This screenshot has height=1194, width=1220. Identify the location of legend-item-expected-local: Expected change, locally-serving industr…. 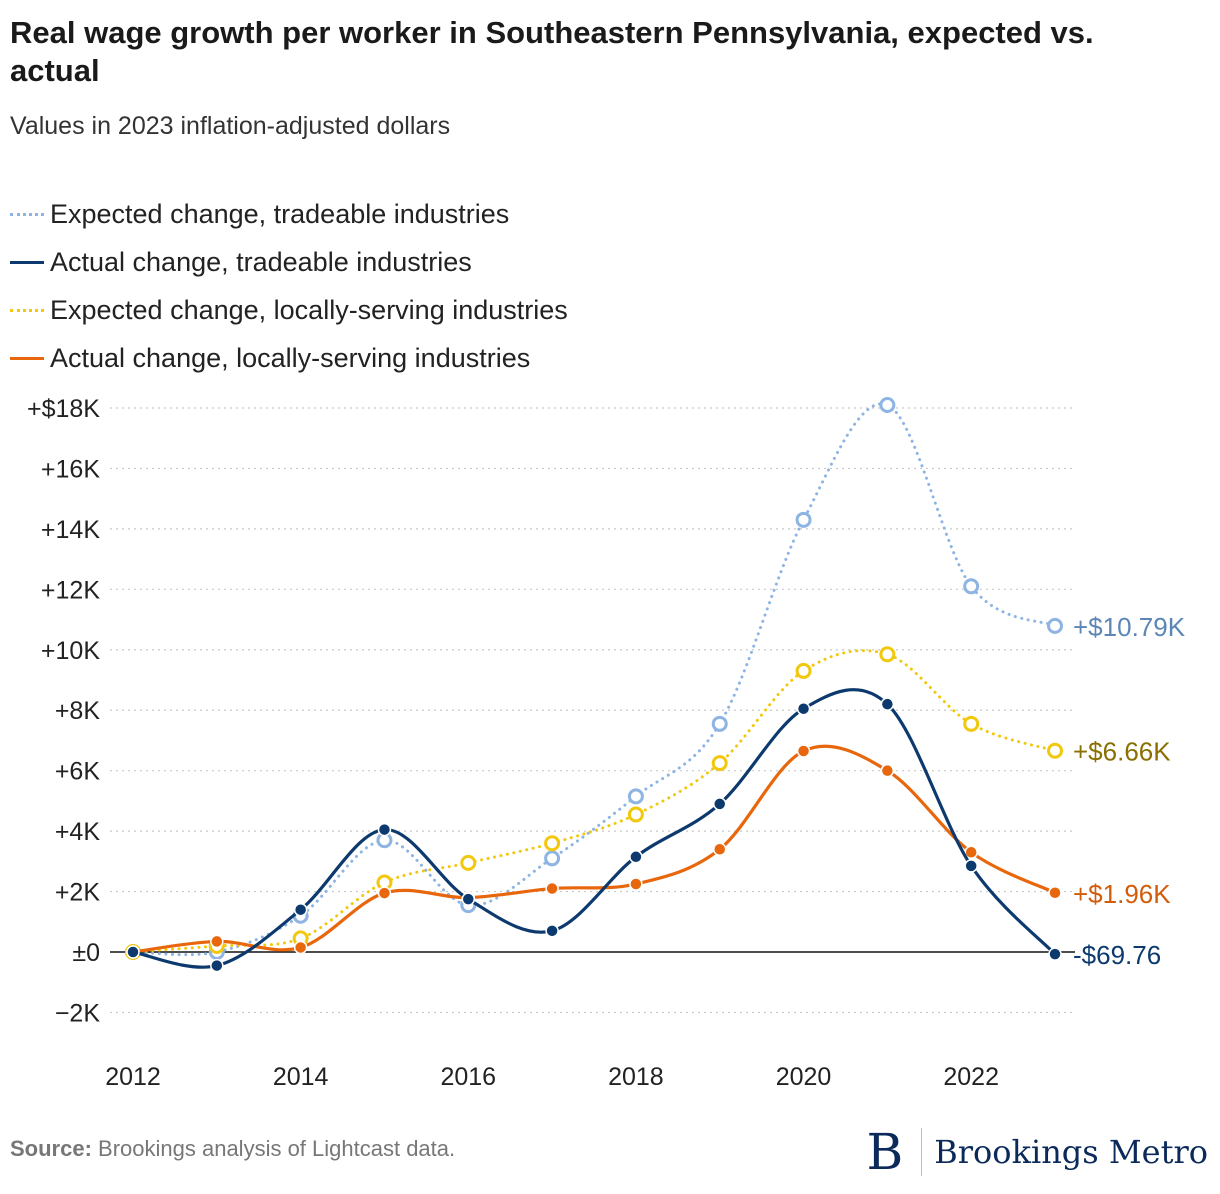
(289, 310).